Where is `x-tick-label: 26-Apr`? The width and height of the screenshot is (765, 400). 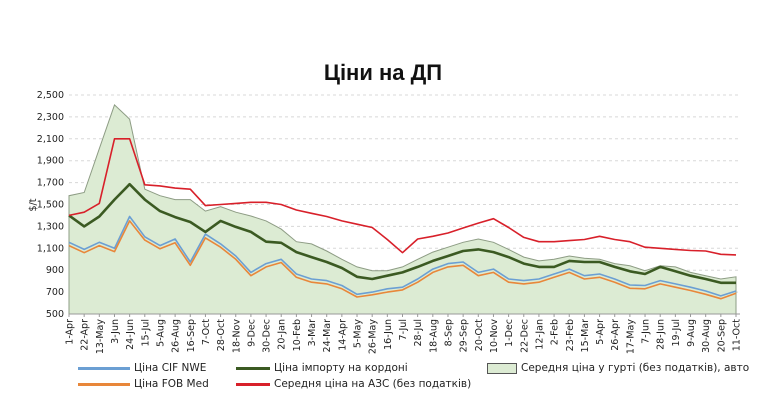 x-tick-label: 26-Apr is located at coordinates (615, 335).